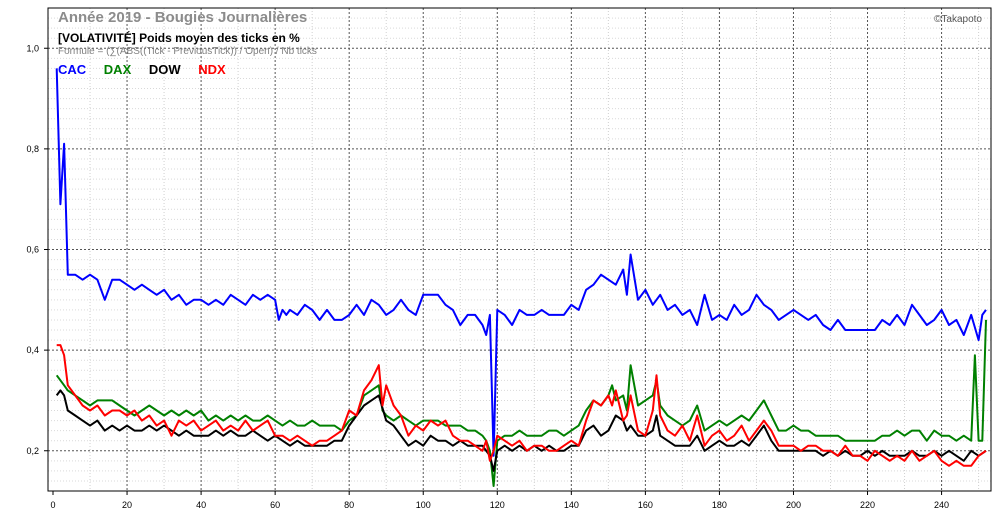 Image resolution: width=1000 pixels, height=520 pixels. Describe the element at coordinates (497, 505) in the screenshot. I see `x-tick-label: 120` at that location.